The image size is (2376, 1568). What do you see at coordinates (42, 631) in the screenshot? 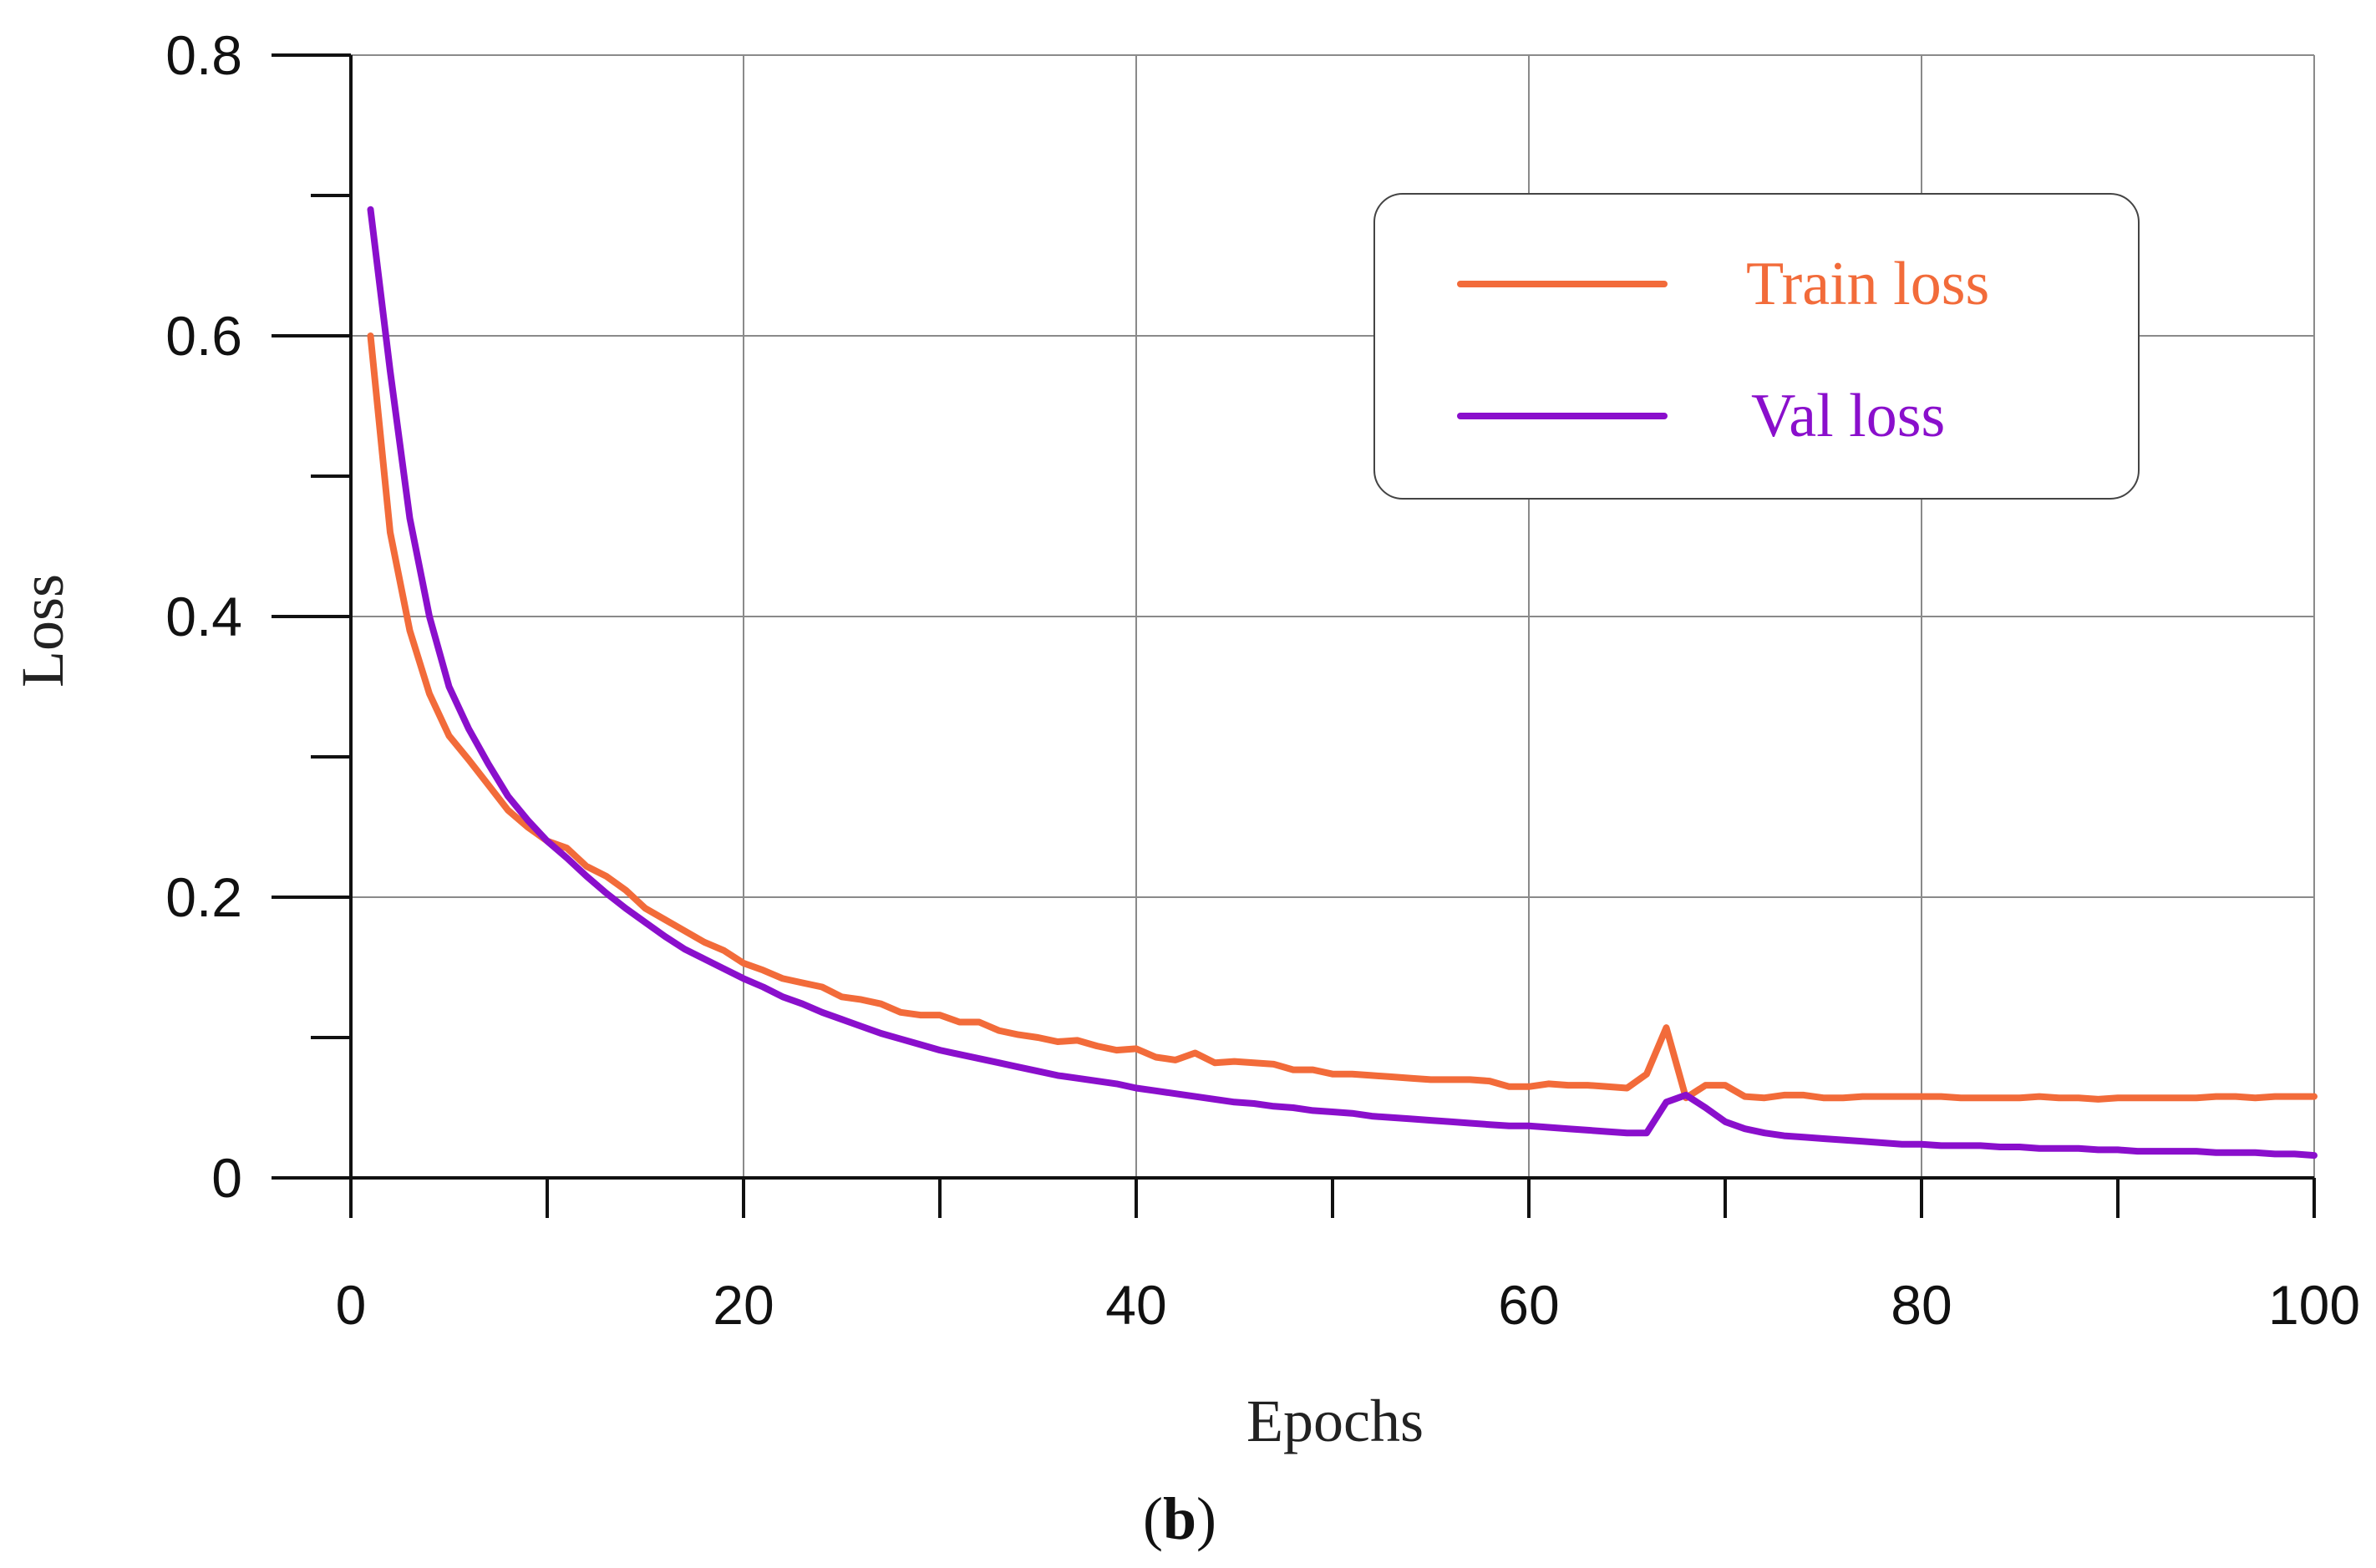
I see `y-axis-label: Loss` at bounding box center [42, 631].